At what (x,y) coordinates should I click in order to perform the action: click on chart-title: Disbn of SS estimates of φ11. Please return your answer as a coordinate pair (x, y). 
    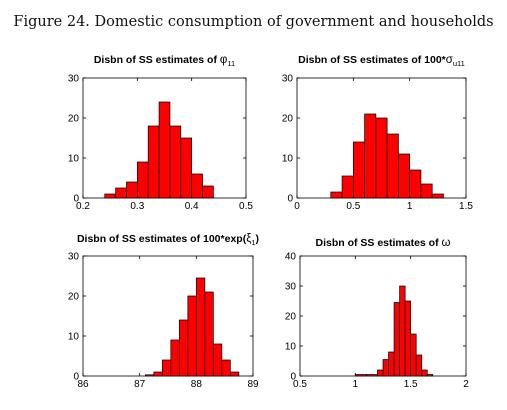
    Looking at the image, I should click on (164, 61).